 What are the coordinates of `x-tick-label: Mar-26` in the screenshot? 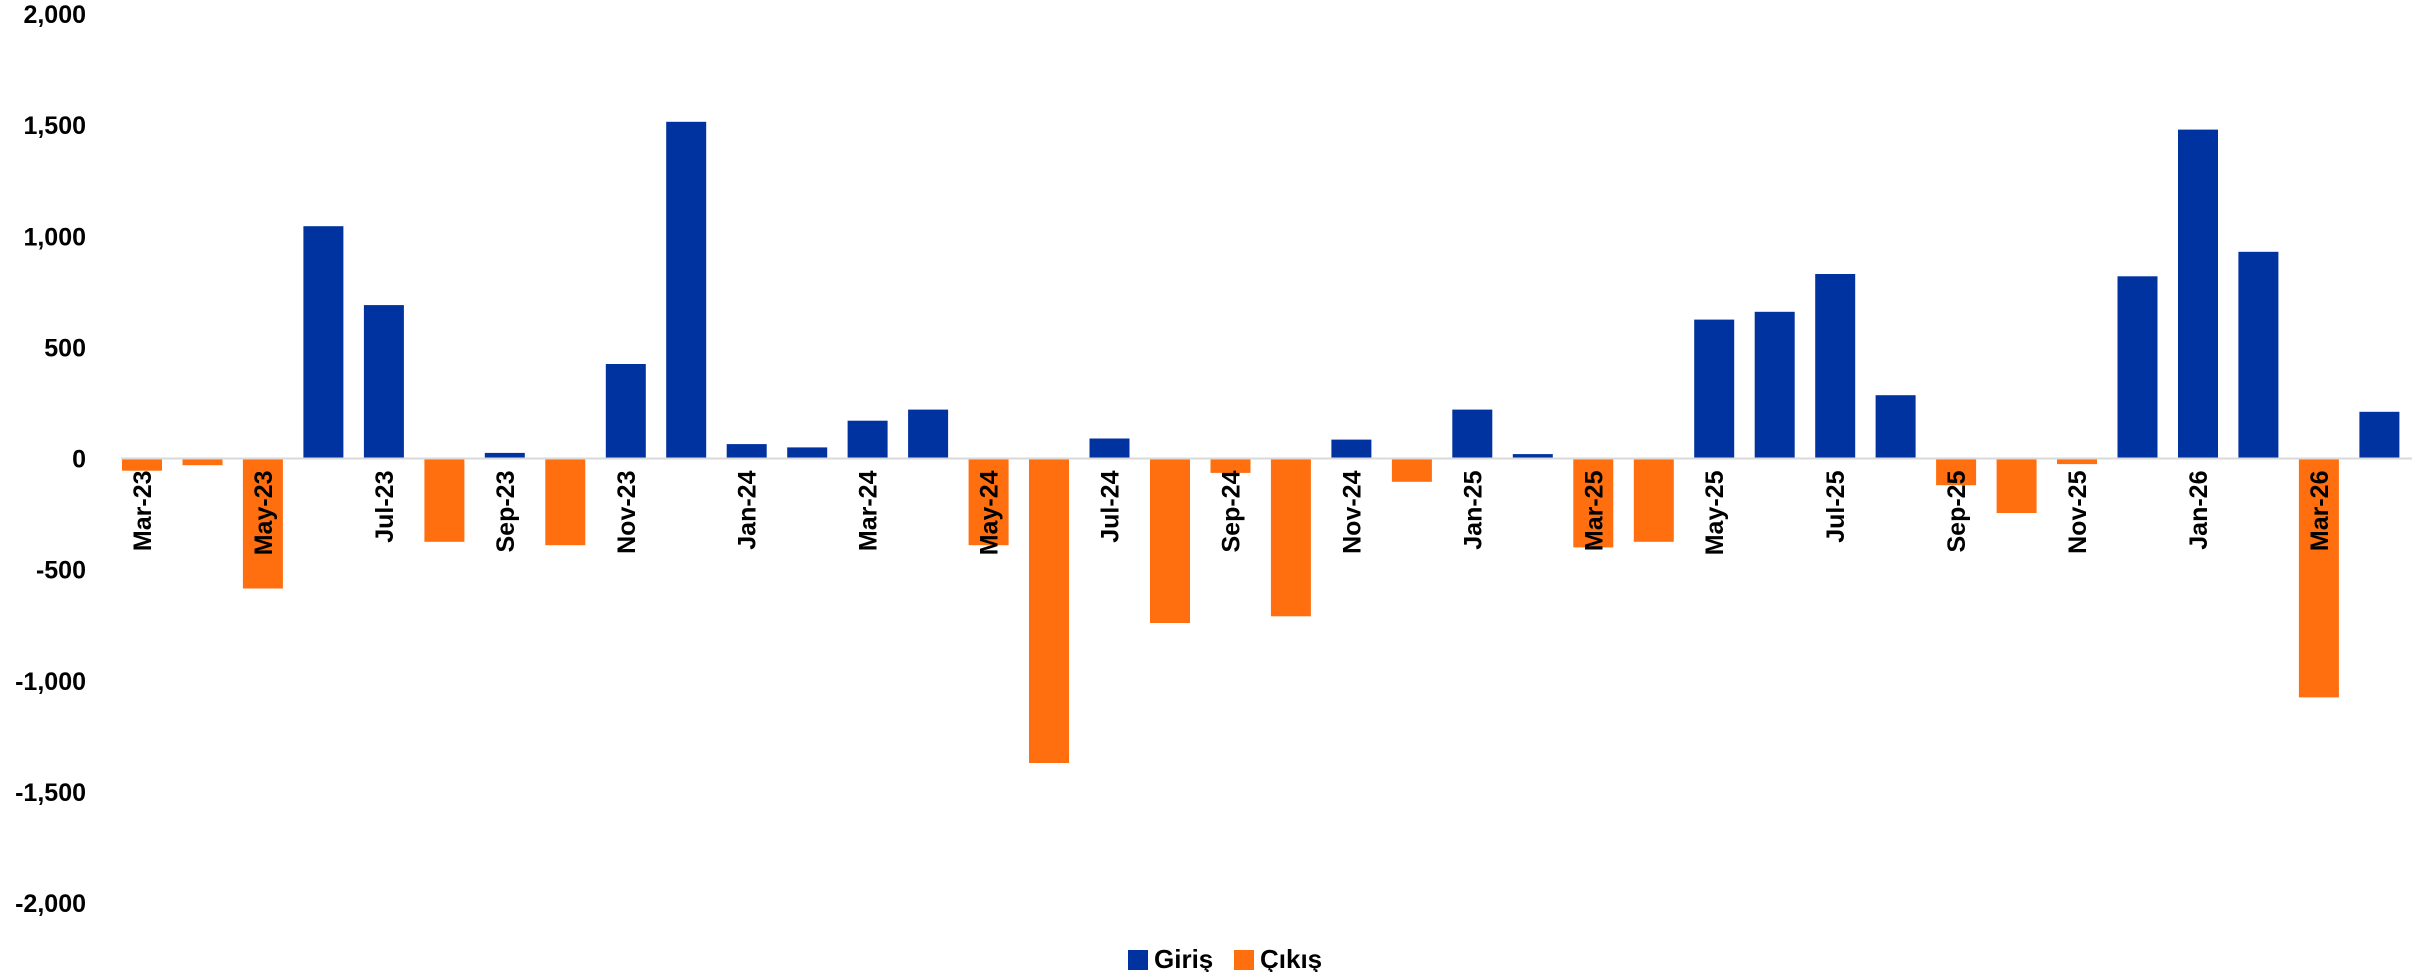 It's located at (2320, 511).